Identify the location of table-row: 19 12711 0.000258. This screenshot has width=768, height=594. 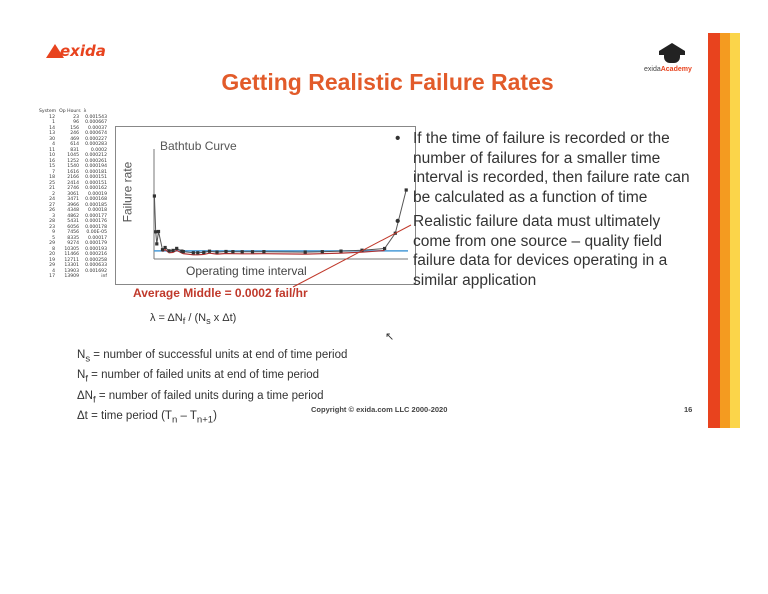
(75, 261).